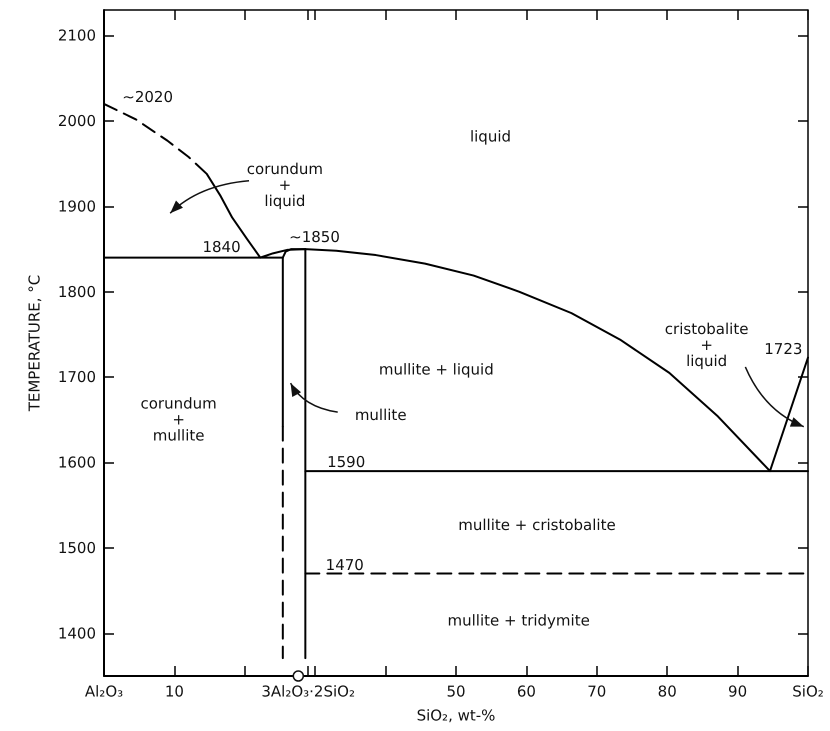 The width and height of the screenshot is (830, 731). Describe the element at coordinates (345, 565) in the screenshot. I see `annotation: 1470` at that location.